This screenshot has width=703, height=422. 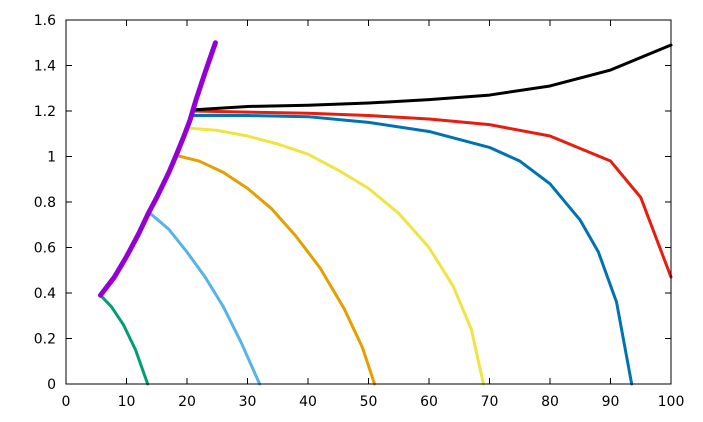 I want to click on y-tick-label: 0, so click(x=51, y=385).